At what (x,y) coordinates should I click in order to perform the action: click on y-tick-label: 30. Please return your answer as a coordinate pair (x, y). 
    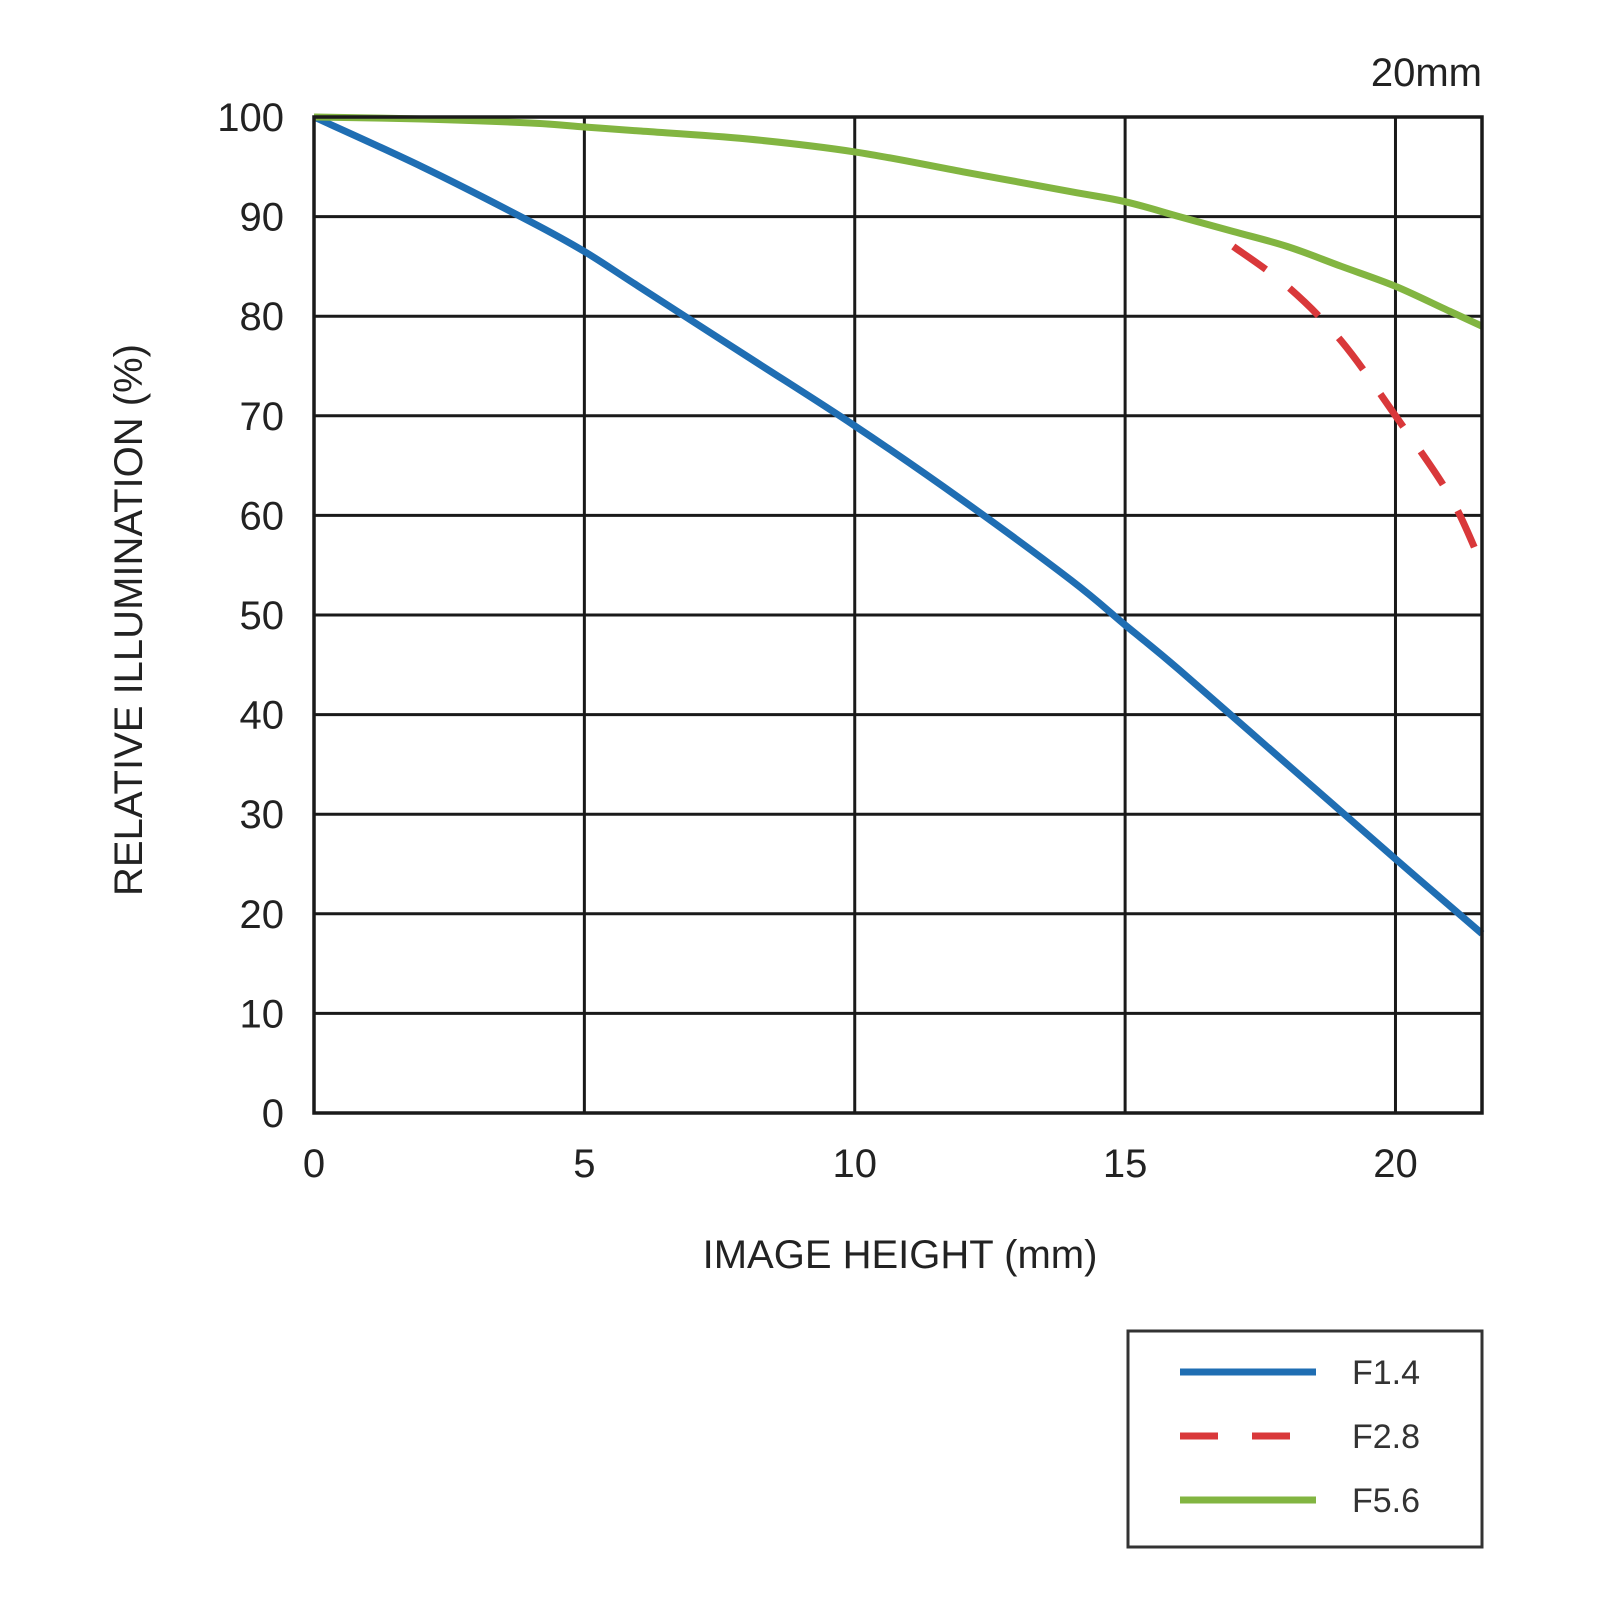
    Looking at the image, I should click on (262, 815).